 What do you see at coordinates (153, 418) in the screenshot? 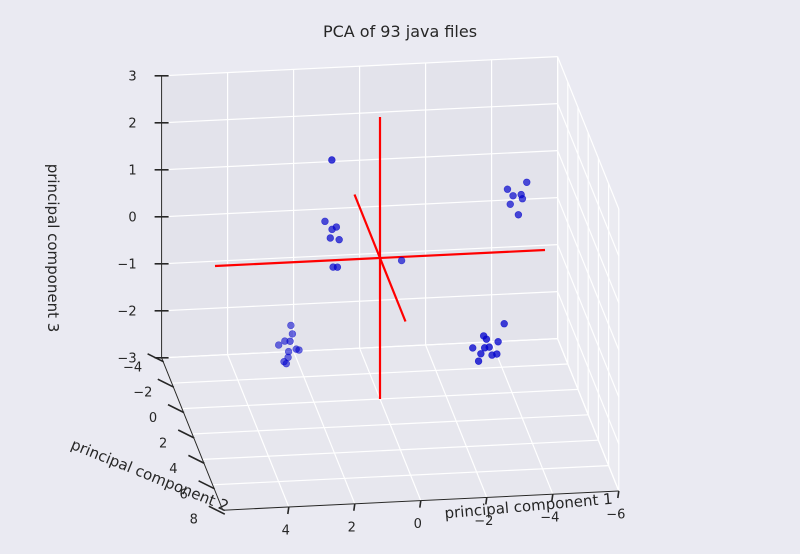
I see `y-tick-label: 0` at bounding box center [153, 418].